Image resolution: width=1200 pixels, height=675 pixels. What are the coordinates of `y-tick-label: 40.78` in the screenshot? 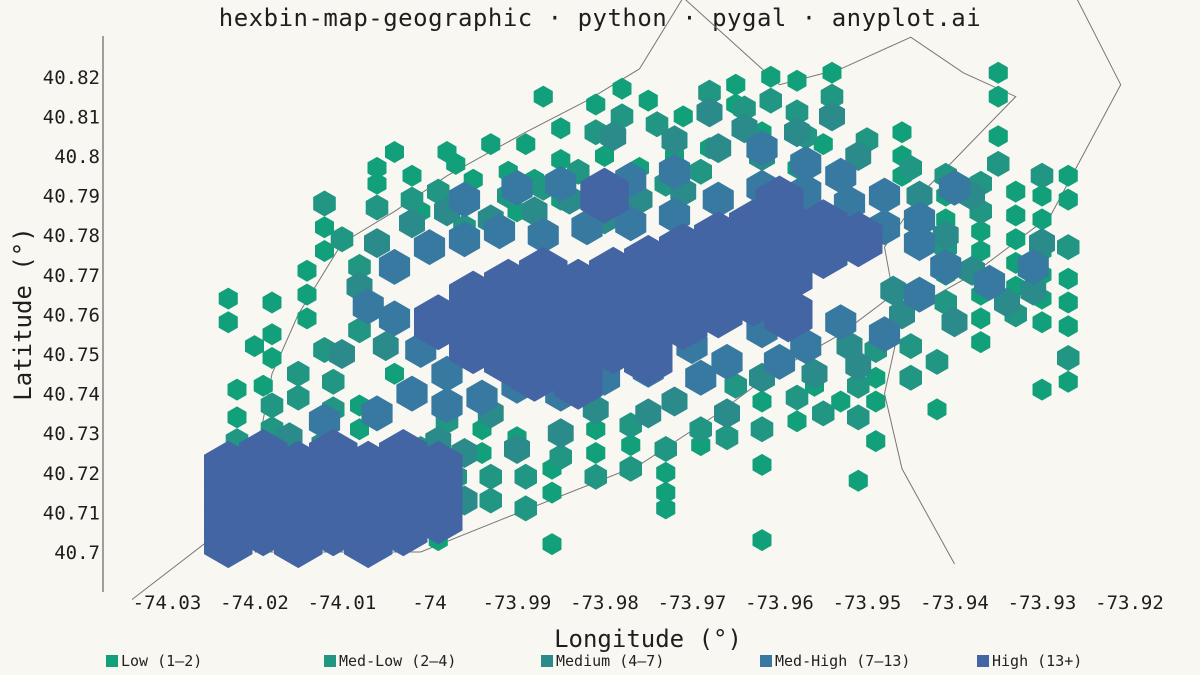 It's located at (71, 236).